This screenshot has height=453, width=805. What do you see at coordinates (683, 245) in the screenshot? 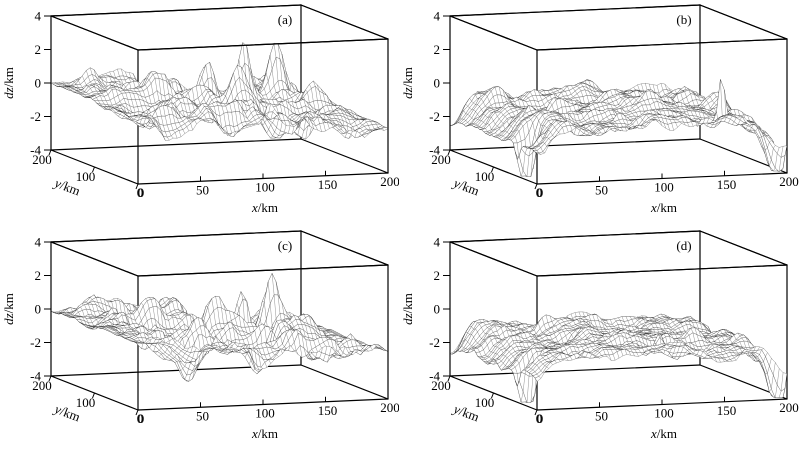
I see `panel-label: (d)` at bounding box center [683, 245].